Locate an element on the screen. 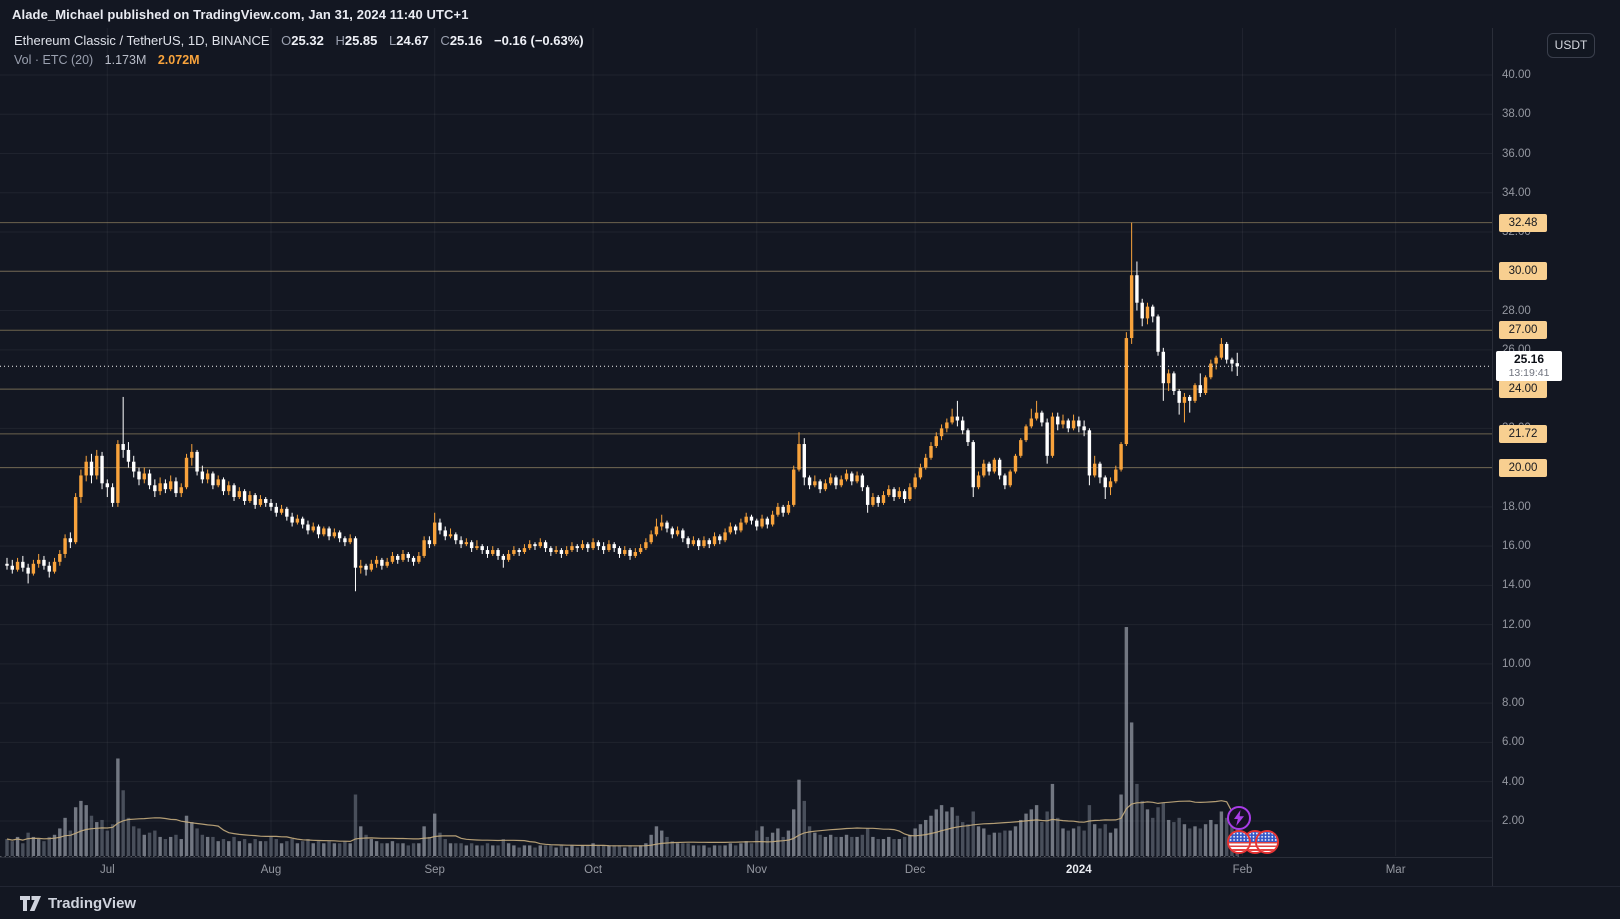 Image resolution: width=1620 pixels, height=919 pixels. time-axis-label: Sep is located at coordinates (434, 870).